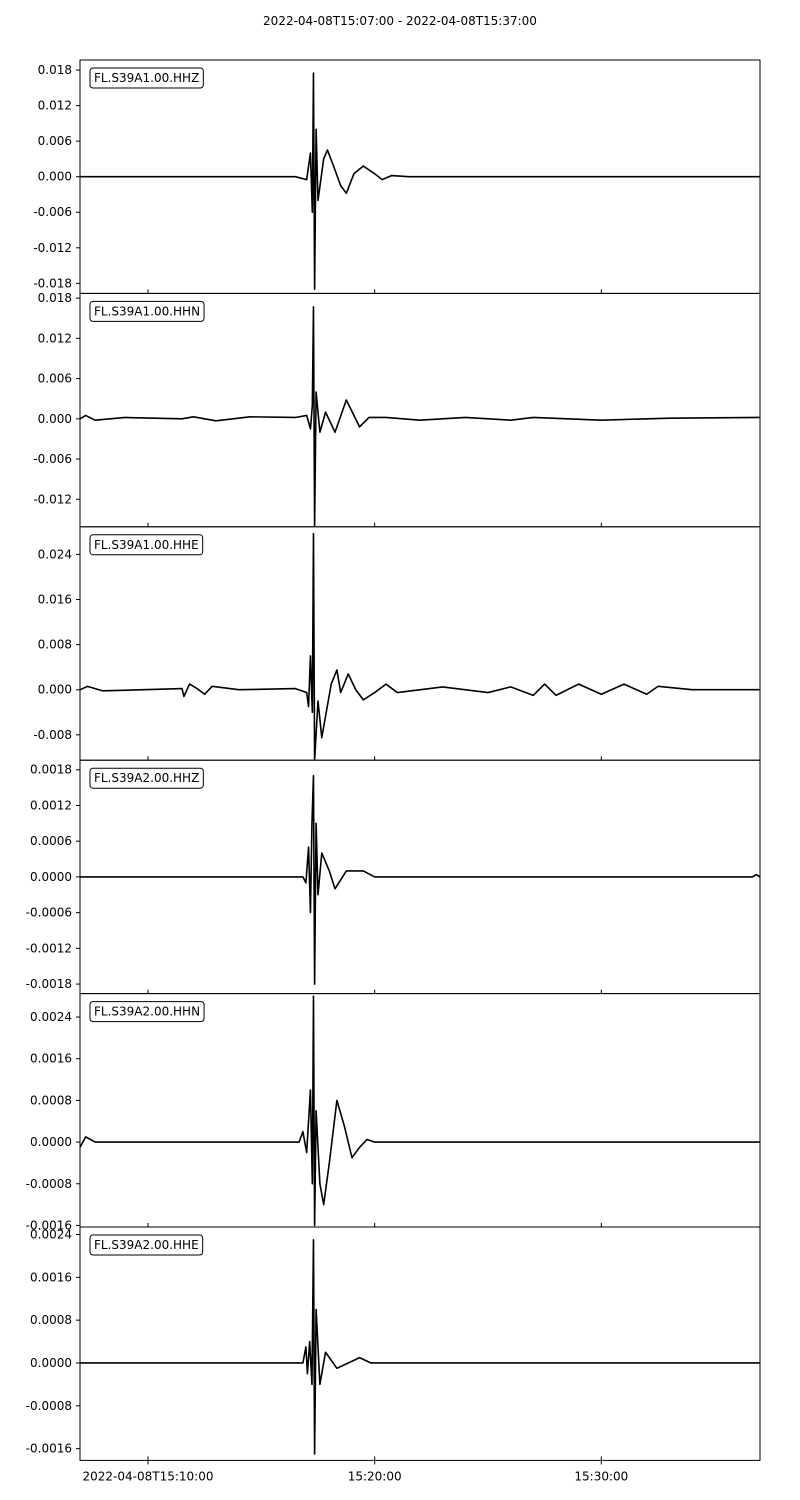 The width and height of the screenshot is (800, 1500). Describe the element at coordinates (51, 770) in the screenshot. I see `y-tick-label: 0.0018` at that location.